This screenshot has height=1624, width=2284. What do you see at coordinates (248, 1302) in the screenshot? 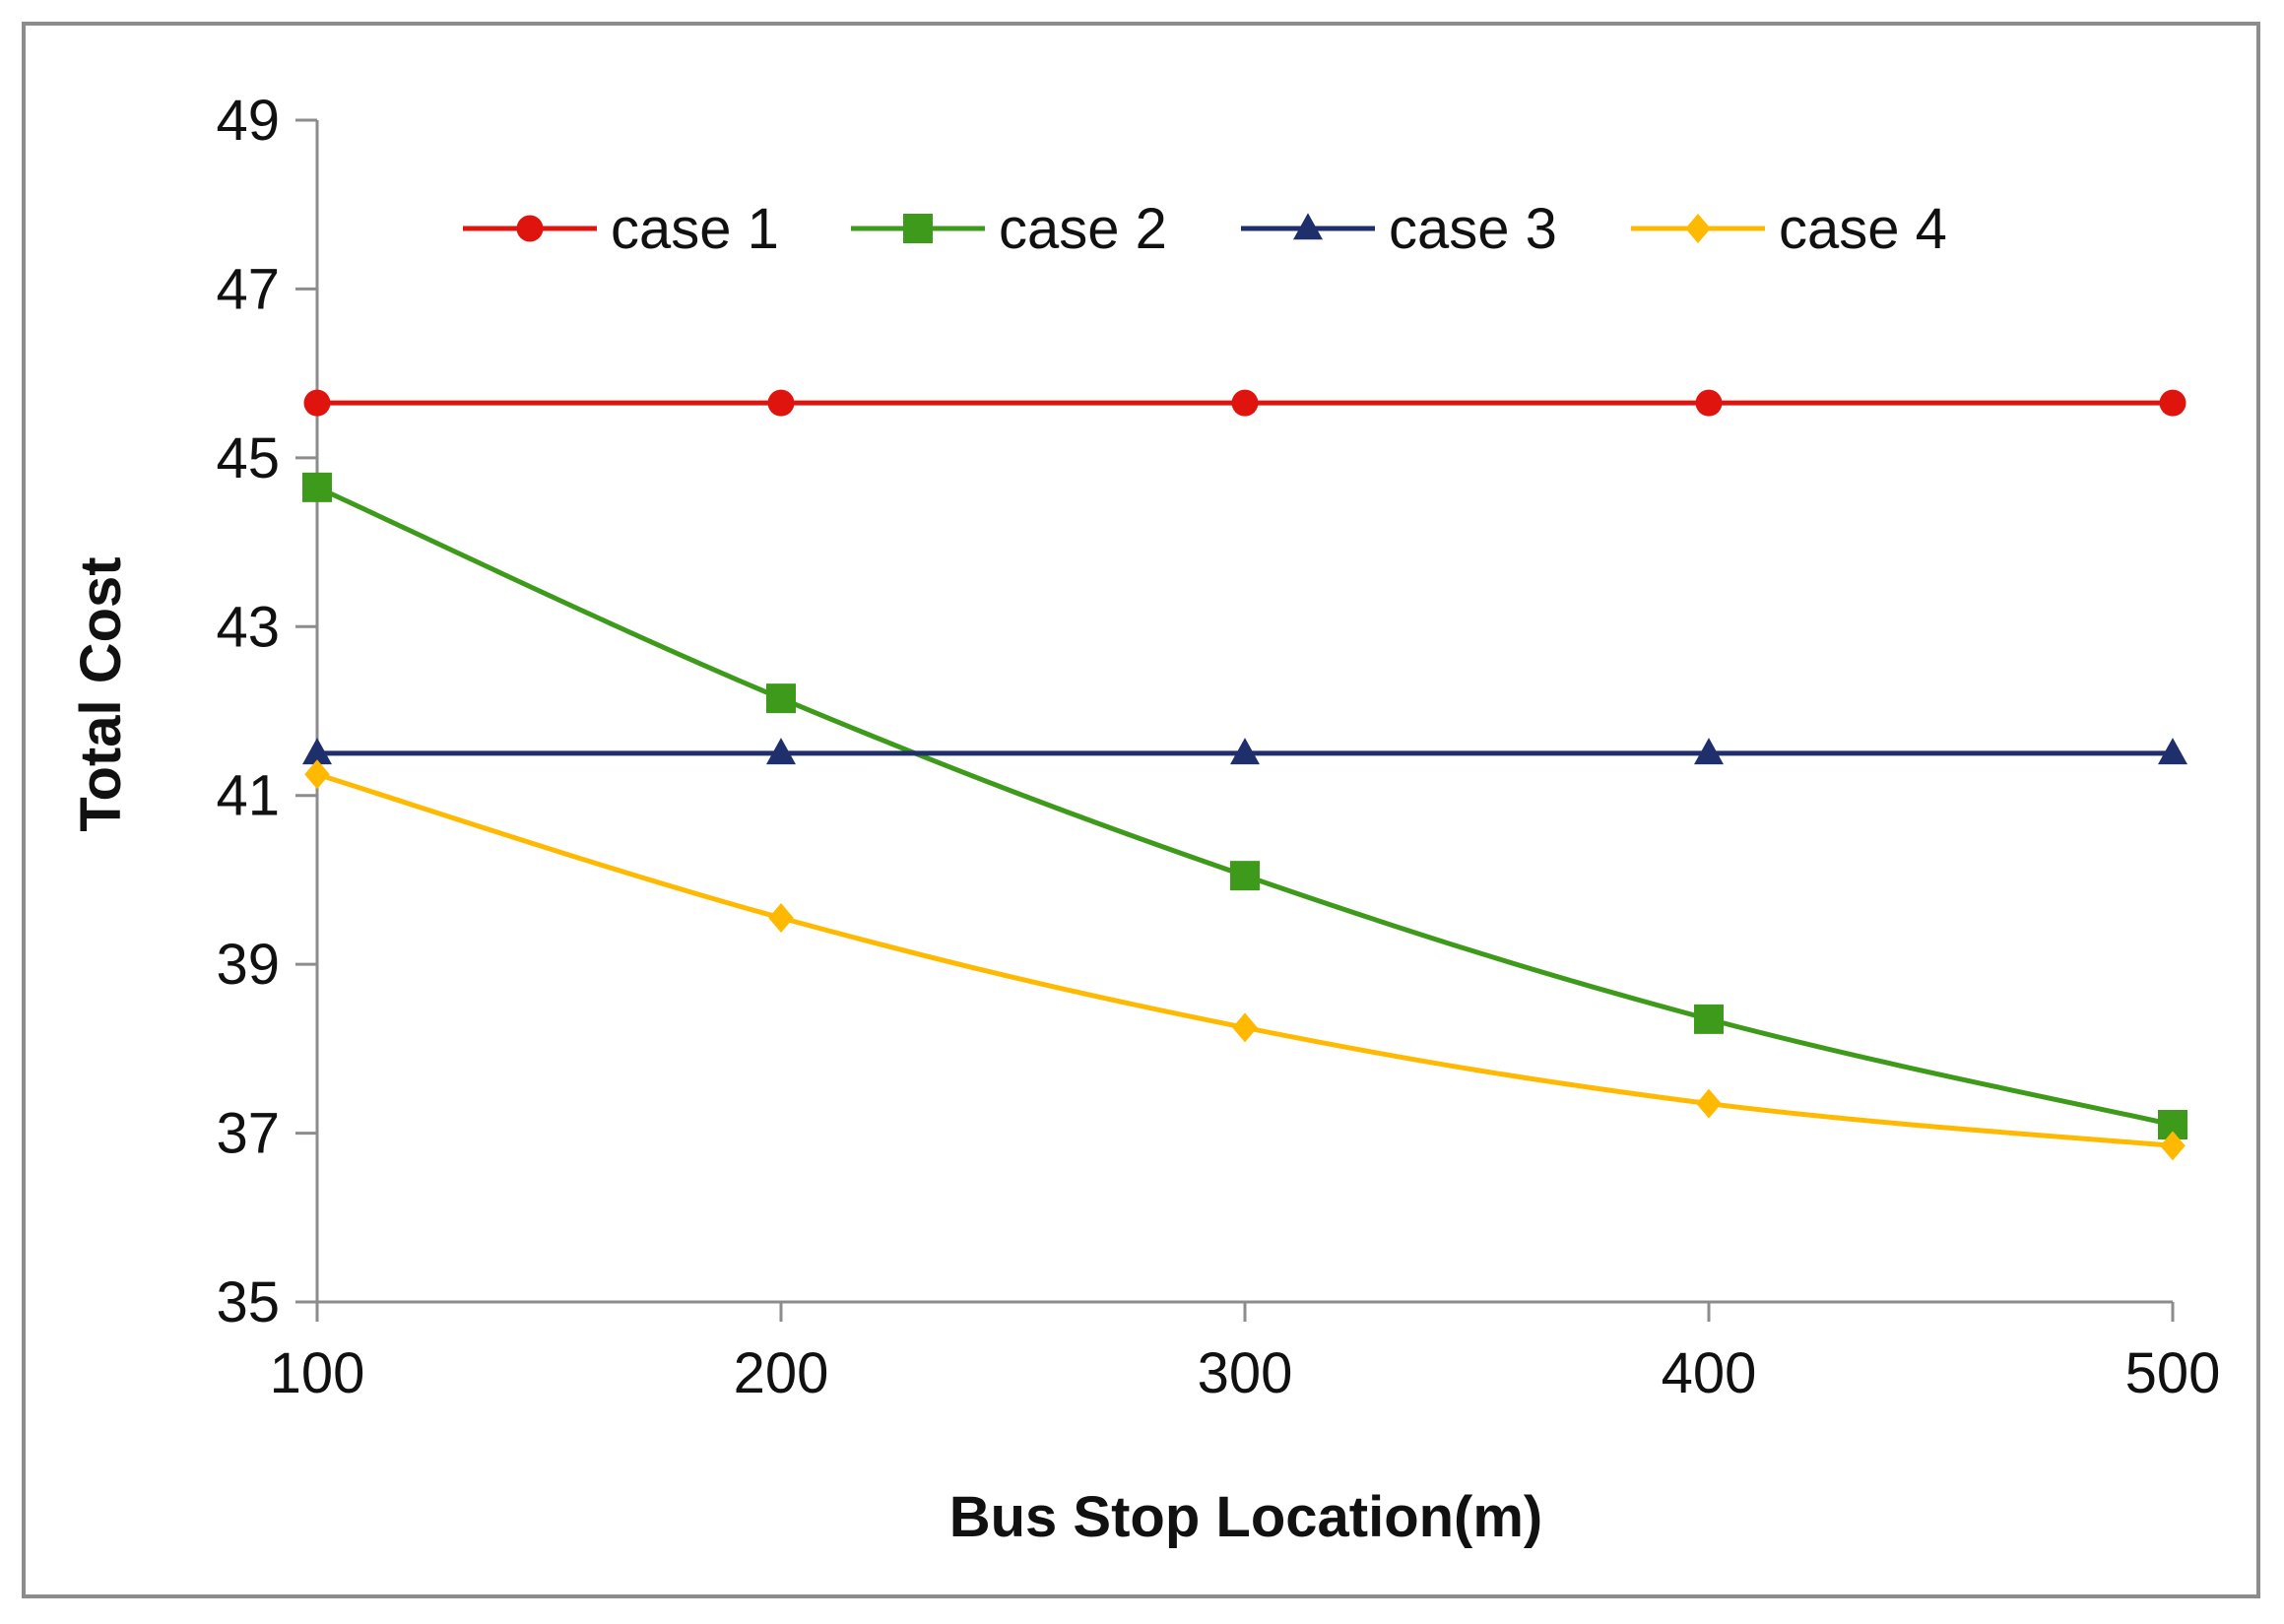
I see `y-tick-label: 35` at bounding box center [248, 1302].